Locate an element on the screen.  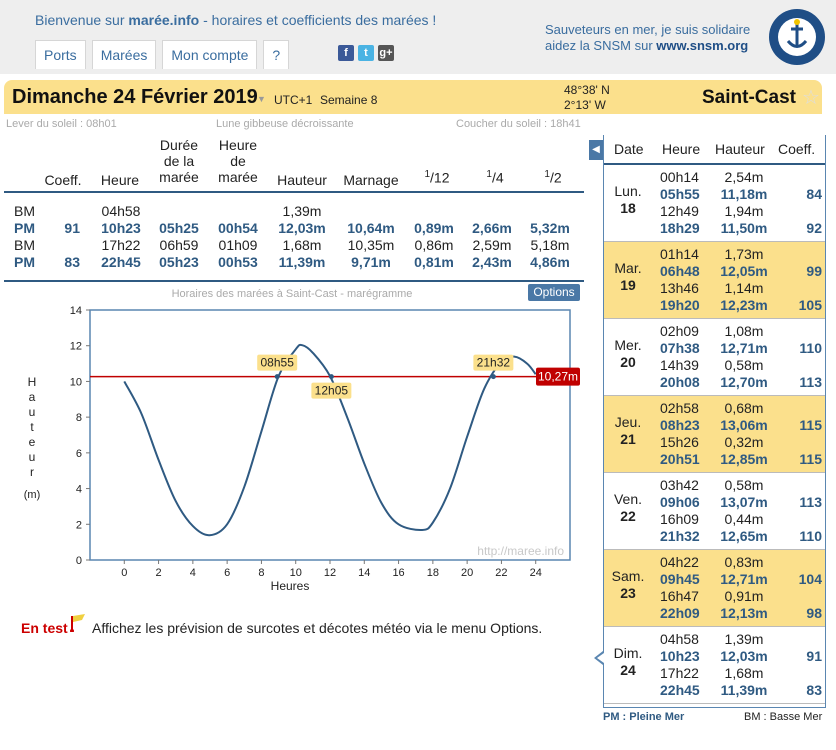
tide-coeff: 98 is located at coordinates (814, 613).